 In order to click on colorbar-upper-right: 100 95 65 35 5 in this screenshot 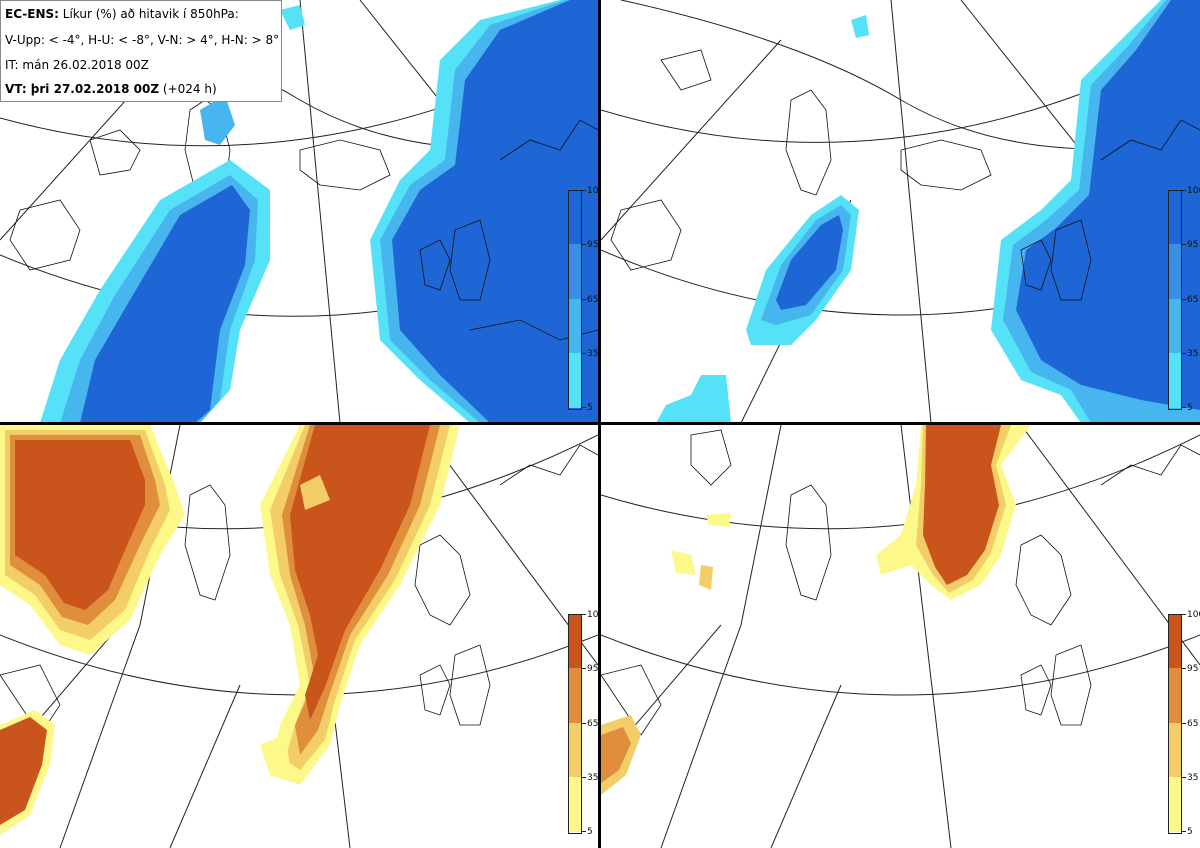, I will do `click(1184, 299)`.